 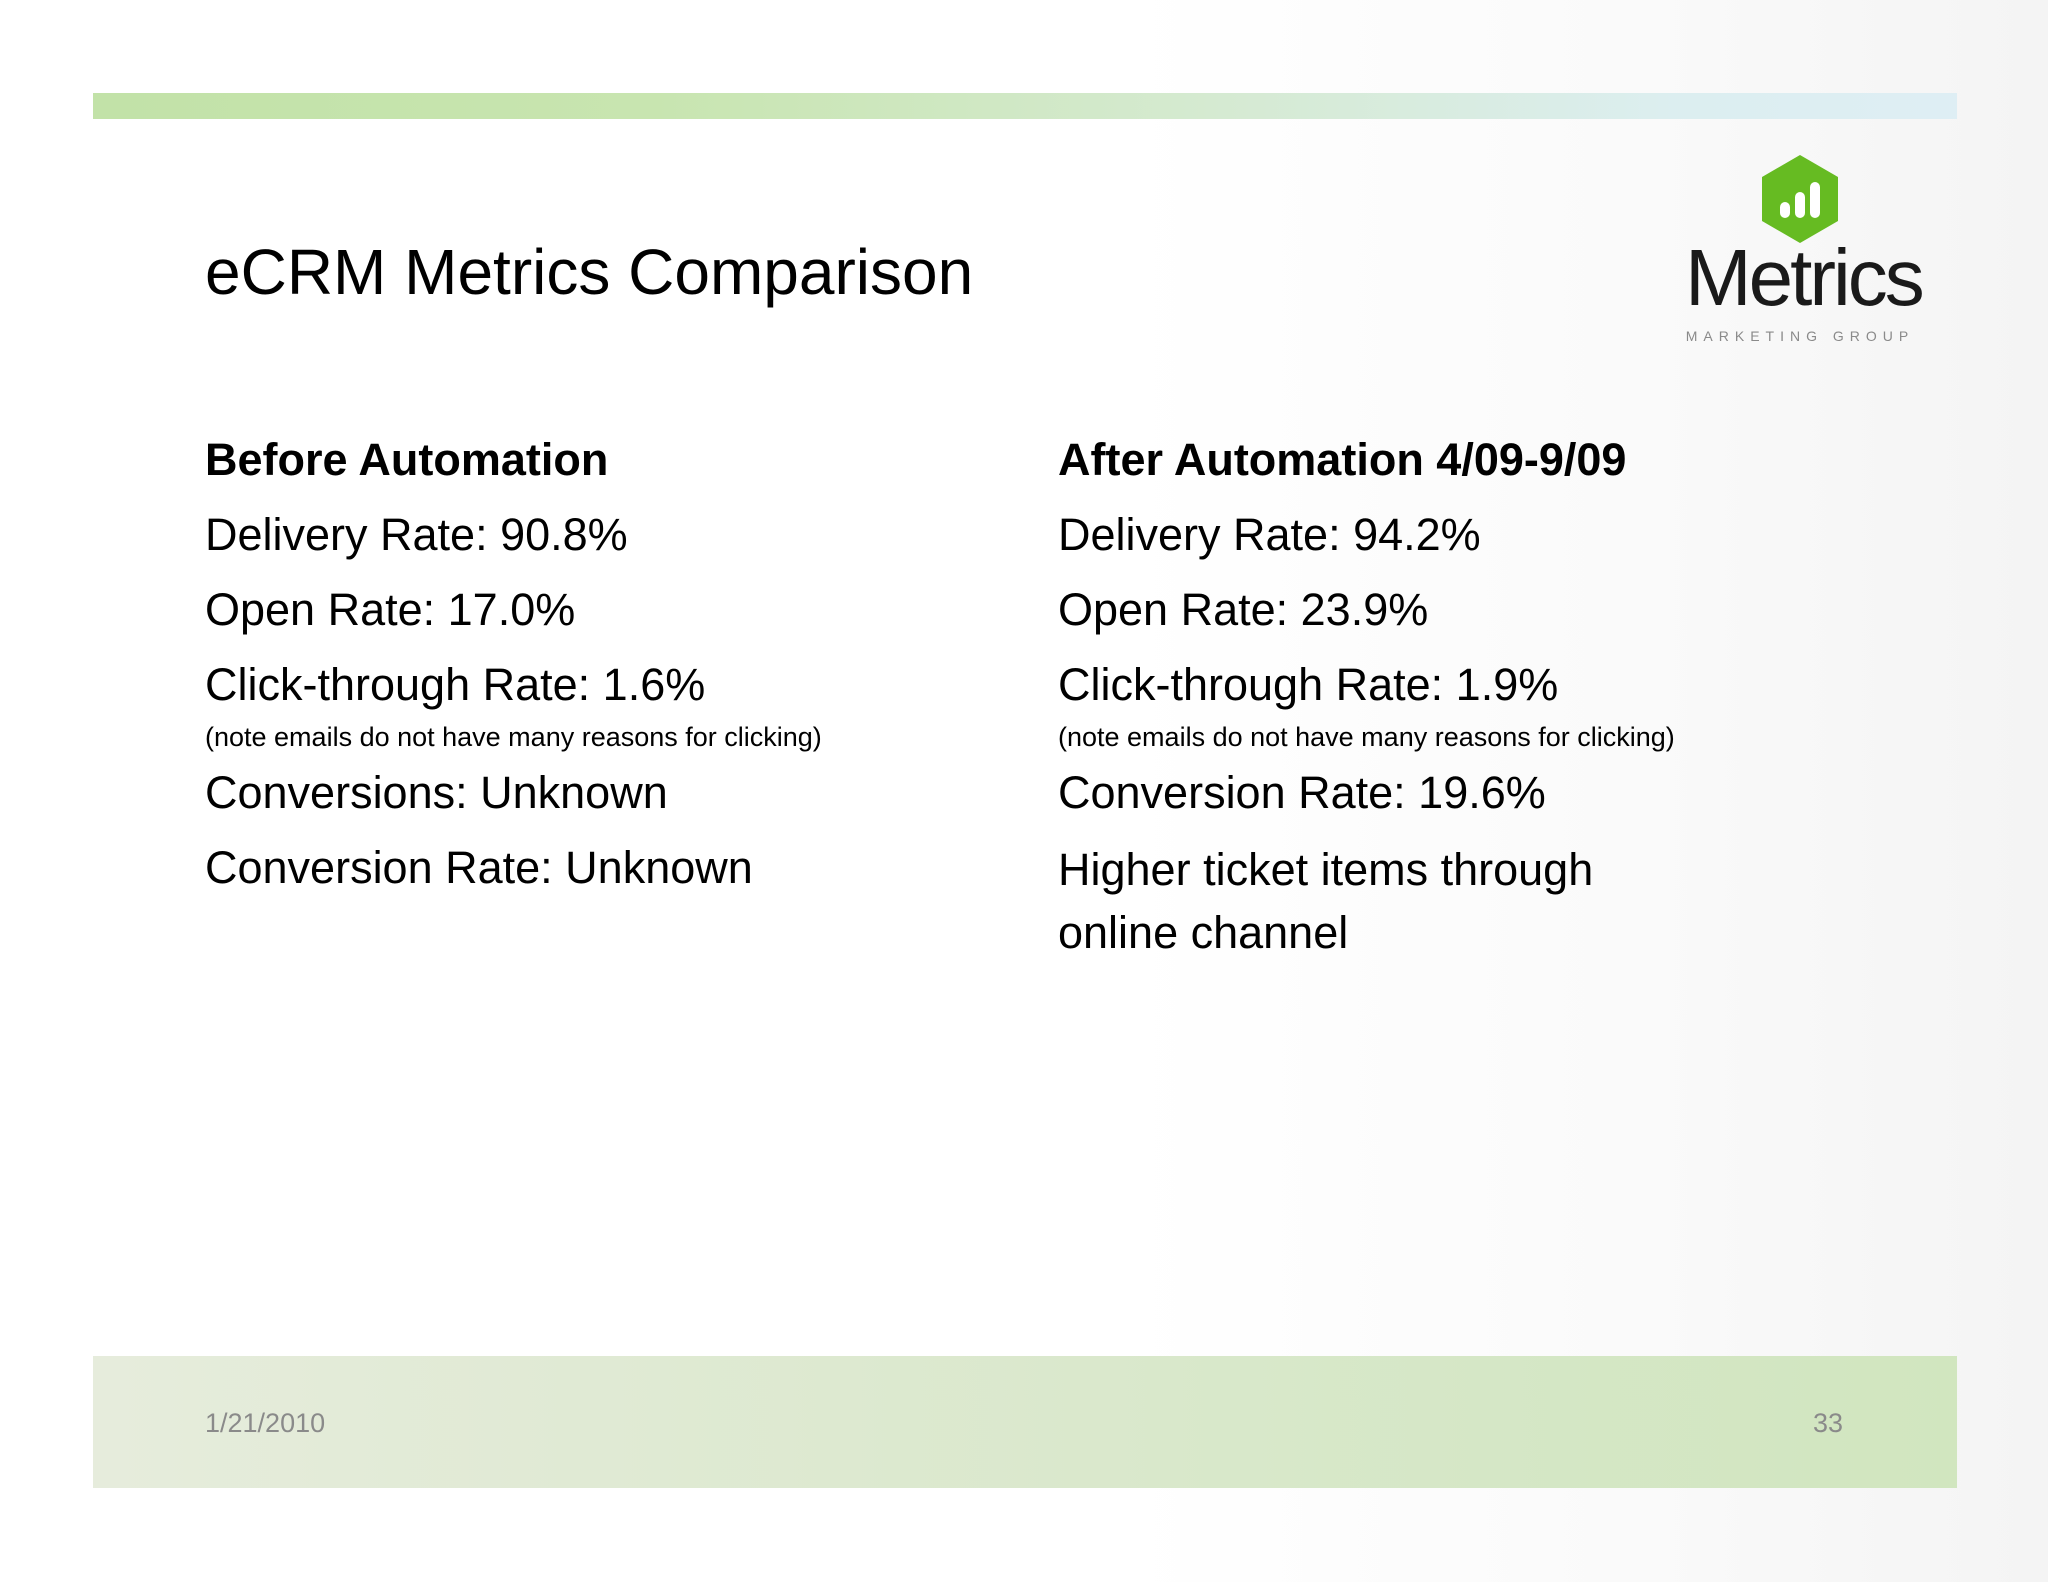 What do you see at coordinates (1827, 1423) in the screenshot?
I see `page-number: 33` at bounding box center [1827, 1423].